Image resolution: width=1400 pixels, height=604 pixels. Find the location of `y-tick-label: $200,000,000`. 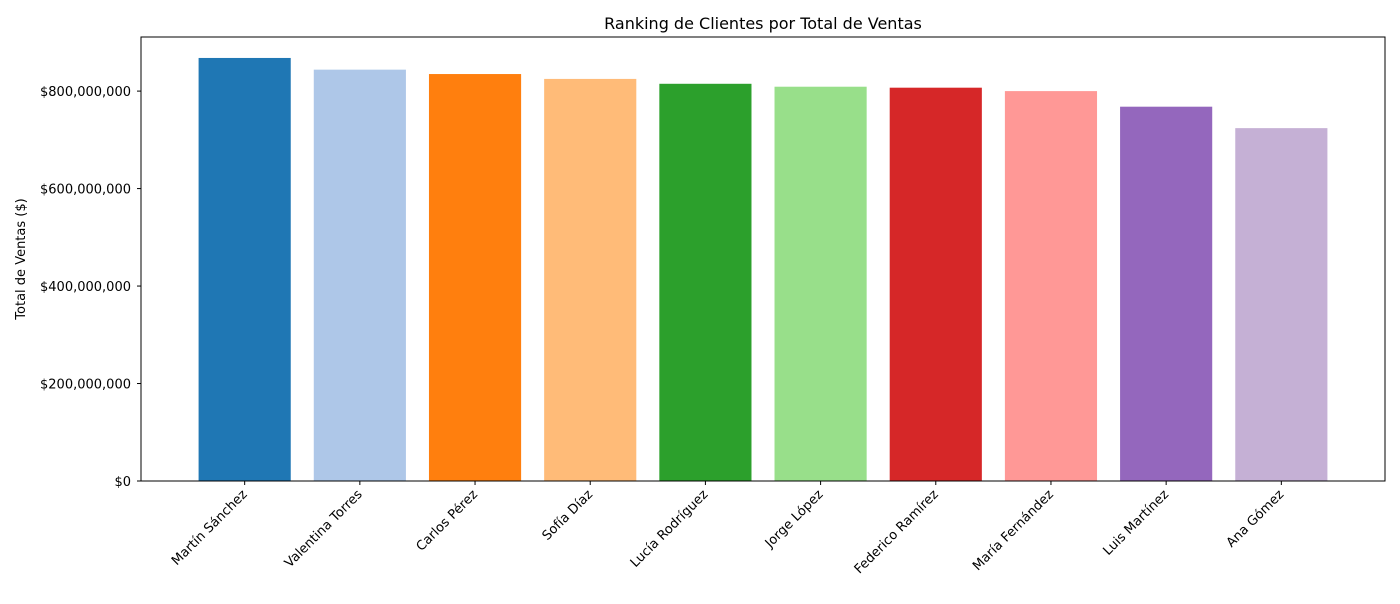

y-tick-label: $200,000,000 is located at coordinates (85, 385).